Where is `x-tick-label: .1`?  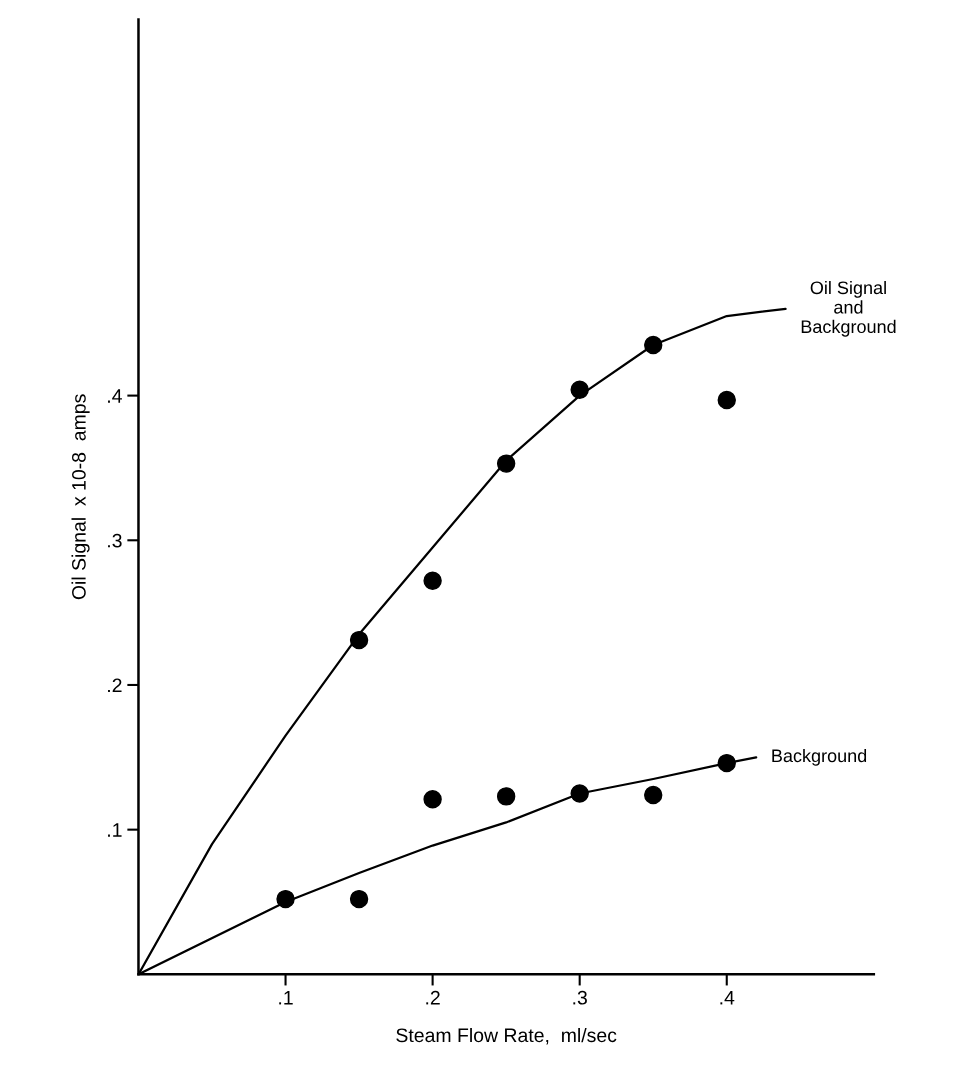 x-tick-label: .1 is located at coordinates (286, 998).